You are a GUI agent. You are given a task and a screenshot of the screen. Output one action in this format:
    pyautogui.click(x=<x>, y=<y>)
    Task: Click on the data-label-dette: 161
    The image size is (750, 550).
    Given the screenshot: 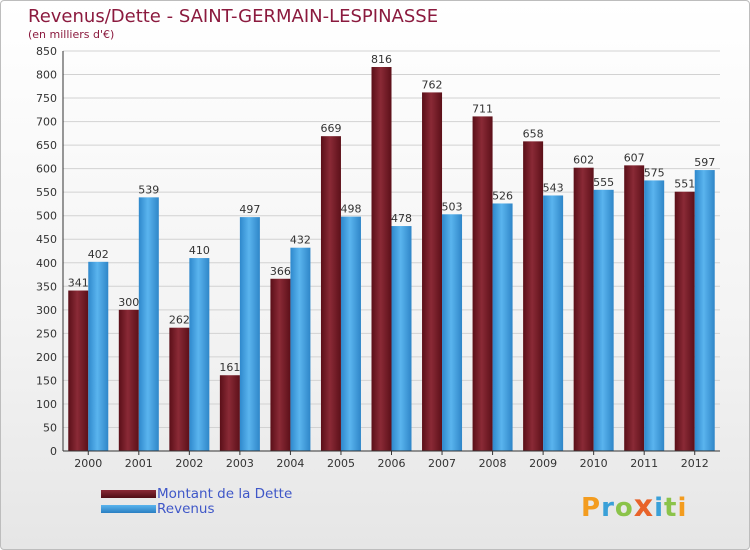 What is the action you would take?
    pyautogui.click(x=229, y=367)
    